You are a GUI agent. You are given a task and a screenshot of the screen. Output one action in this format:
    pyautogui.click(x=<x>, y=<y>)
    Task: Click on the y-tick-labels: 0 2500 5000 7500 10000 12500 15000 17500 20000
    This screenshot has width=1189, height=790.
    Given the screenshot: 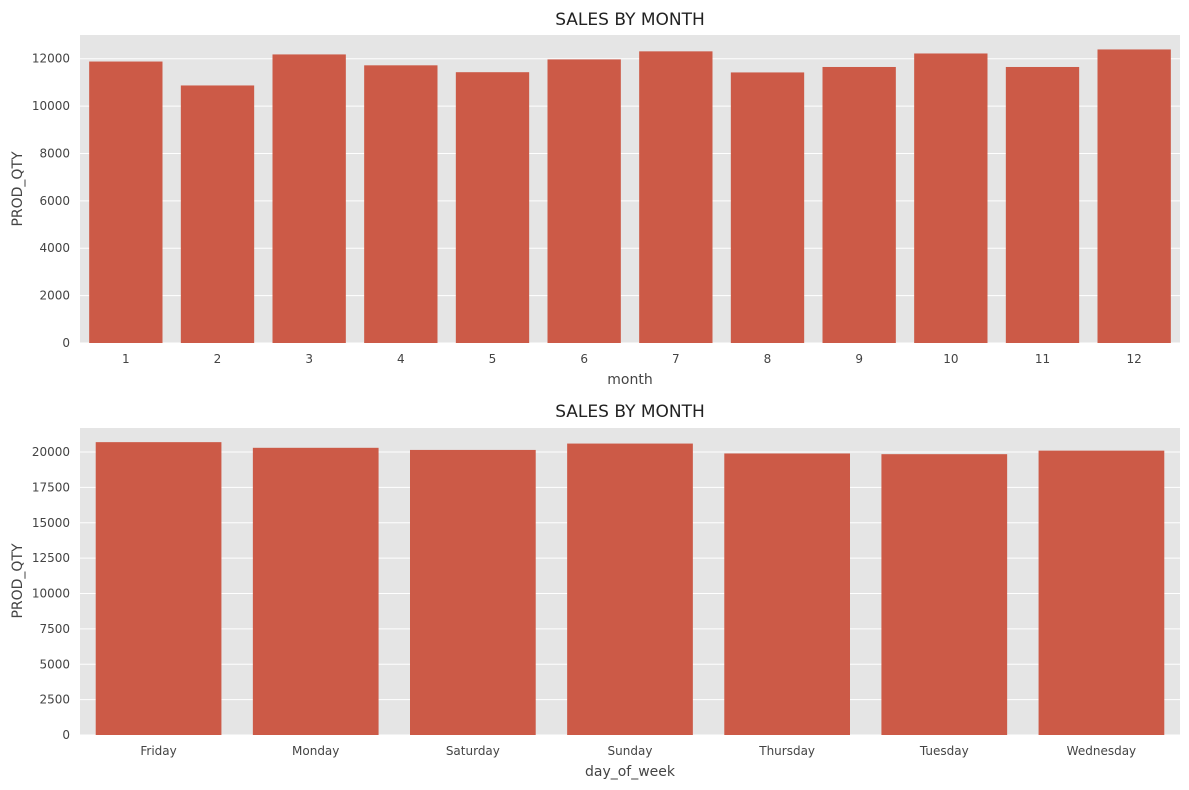 What is the action you would take?
    pyautogui.click(x=51, y=593)
    